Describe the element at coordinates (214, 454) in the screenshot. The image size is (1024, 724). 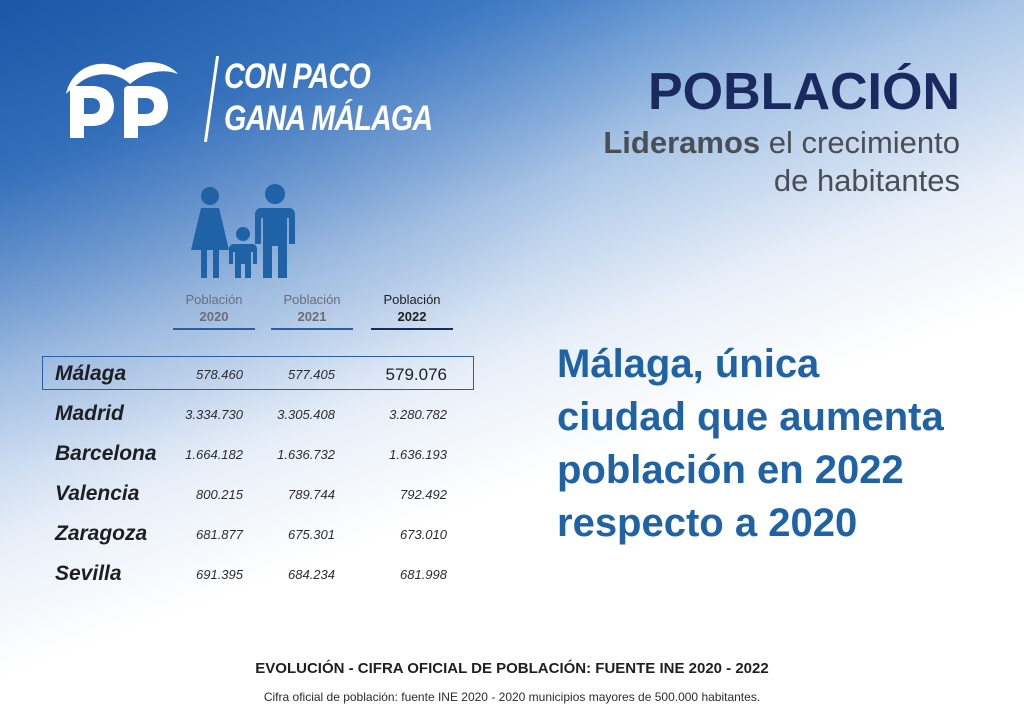
I see `value-2020: 1.664.182` at that location.